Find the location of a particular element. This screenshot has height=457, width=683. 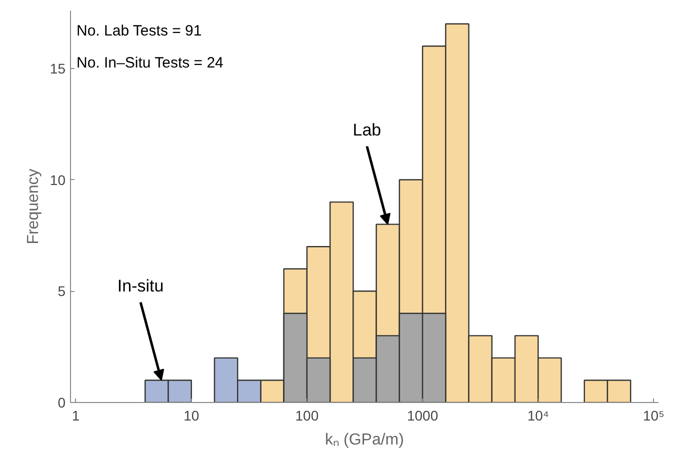

x-tick-label: 10 is located at coordinates (192, 416).